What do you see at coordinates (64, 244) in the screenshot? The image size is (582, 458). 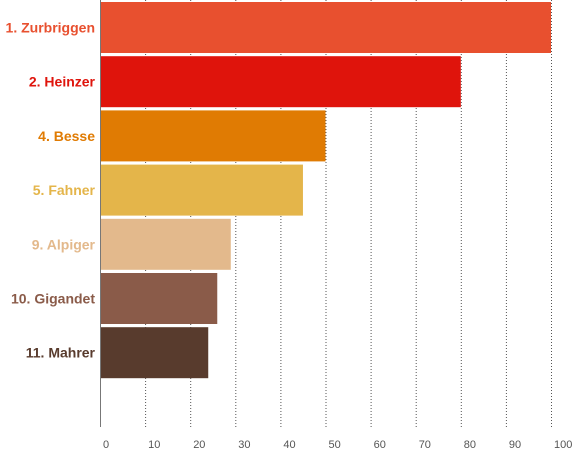 I see `category-label: 9. Alpiger` at bounding box center [64, 244].